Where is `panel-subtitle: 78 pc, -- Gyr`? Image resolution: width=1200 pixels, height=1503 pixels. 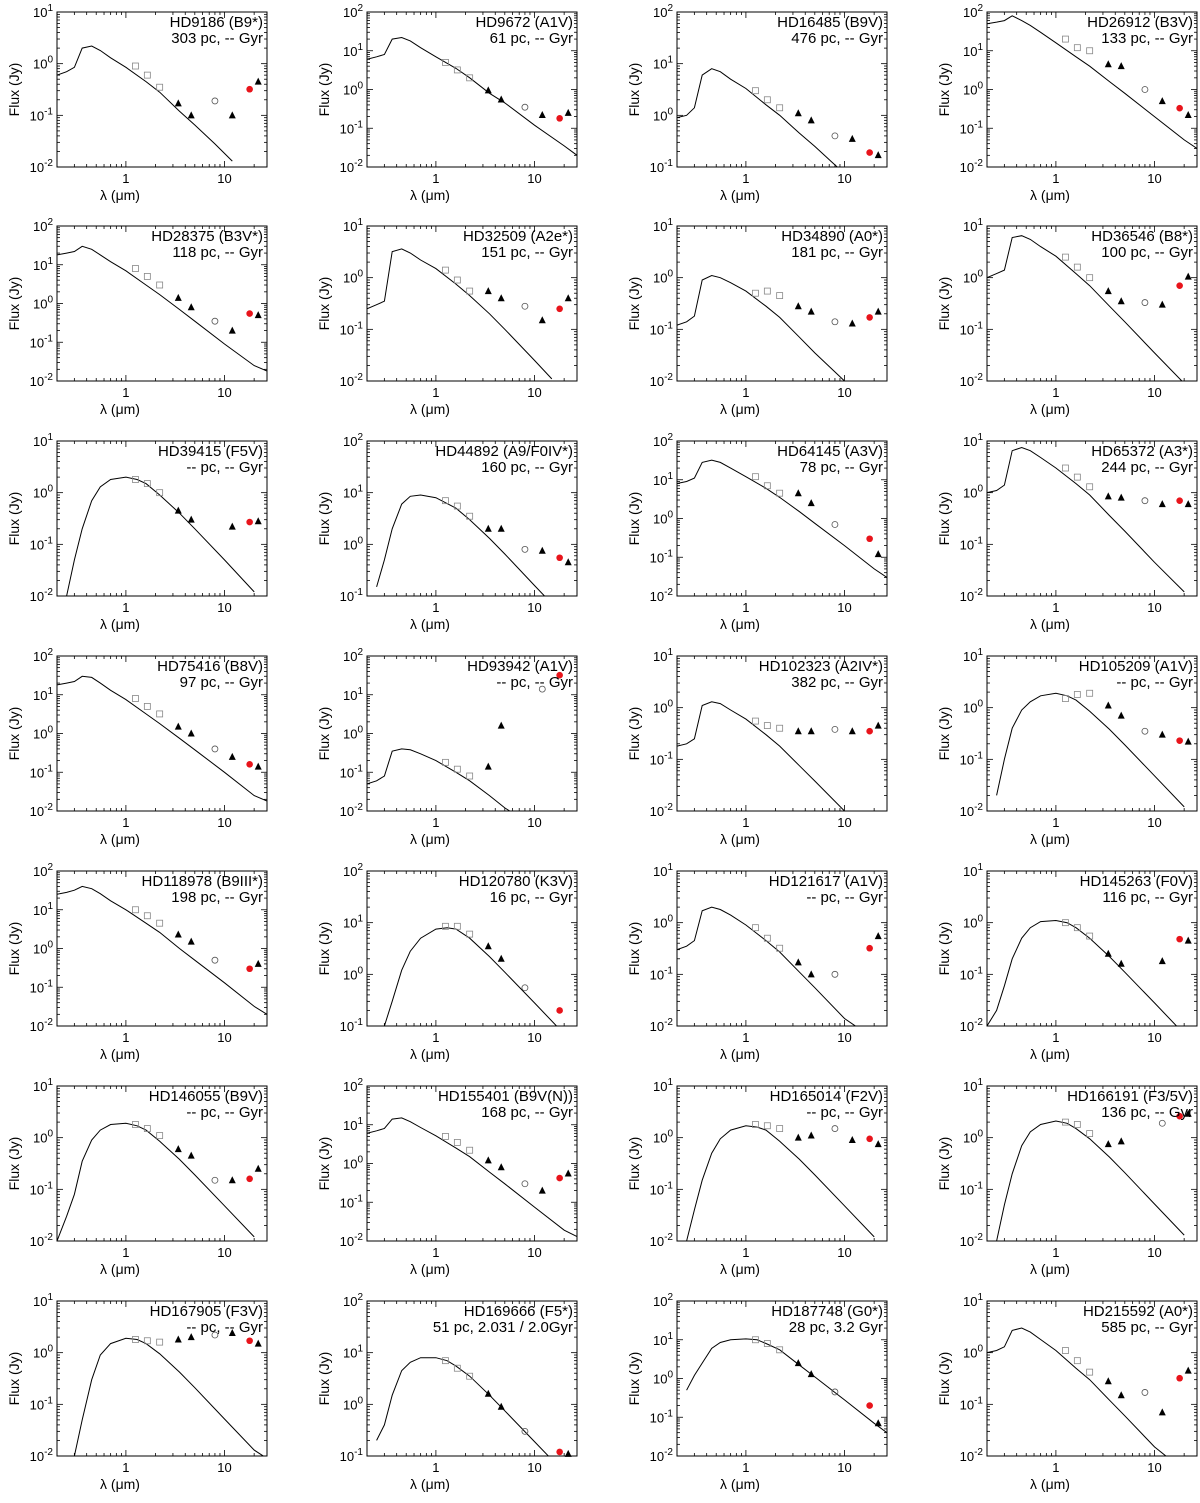 panel-subtitle: 78 pc, -- Gyr is located at coordinates (841, 467).